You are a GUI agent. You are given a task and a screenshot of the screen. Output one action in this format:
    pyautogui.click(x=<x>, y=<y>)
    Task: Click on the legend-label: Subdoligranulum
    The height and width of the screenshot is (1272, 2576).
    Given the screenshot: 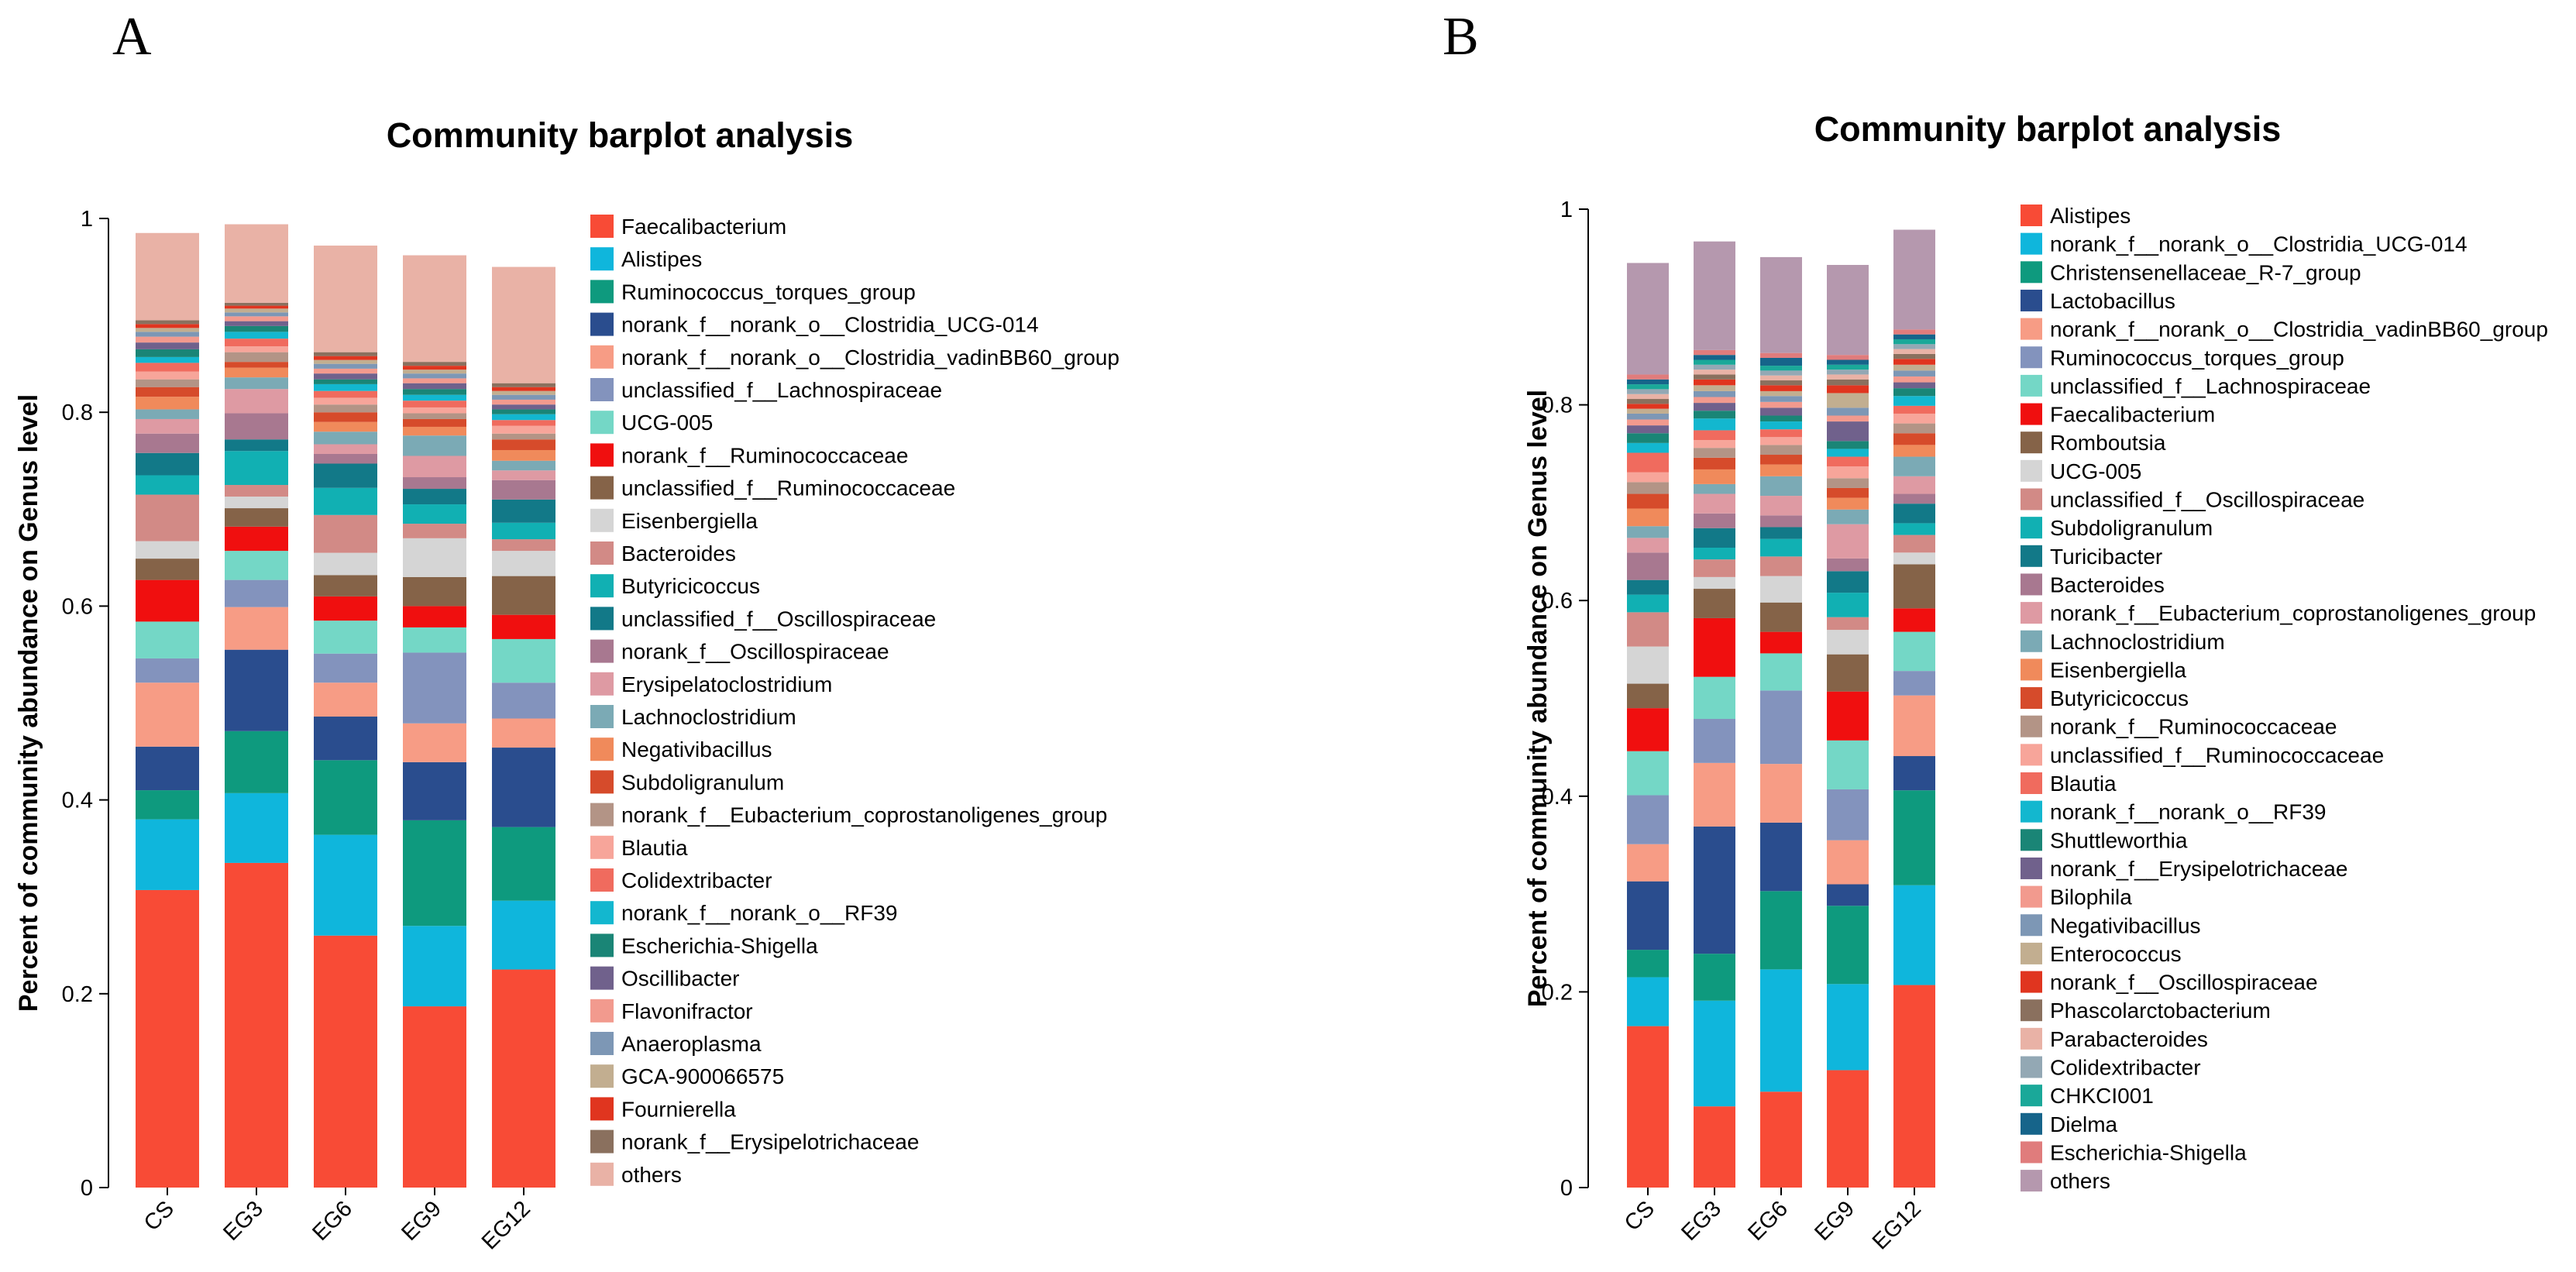 What is the action you would take?
    pyautogui.click(x=2131, y=528)
    